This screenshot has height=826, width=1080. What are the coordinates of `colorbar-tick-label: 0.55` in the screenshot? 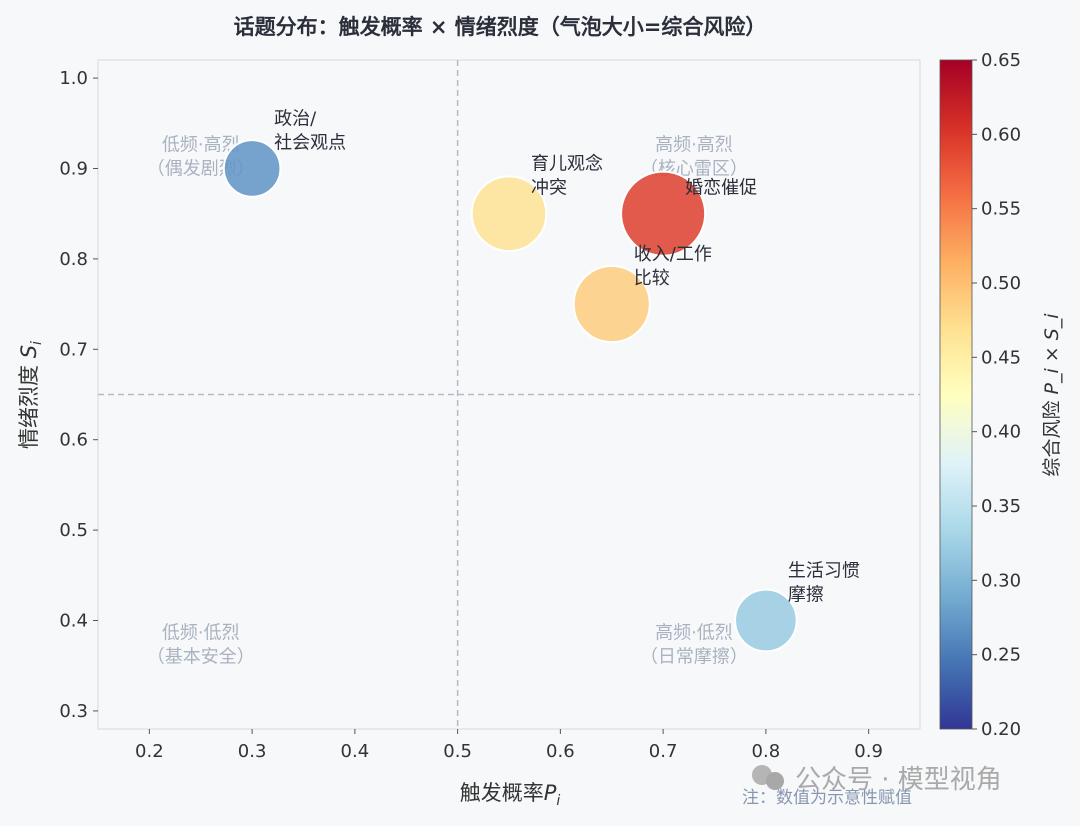 It's located at (1001, 209).